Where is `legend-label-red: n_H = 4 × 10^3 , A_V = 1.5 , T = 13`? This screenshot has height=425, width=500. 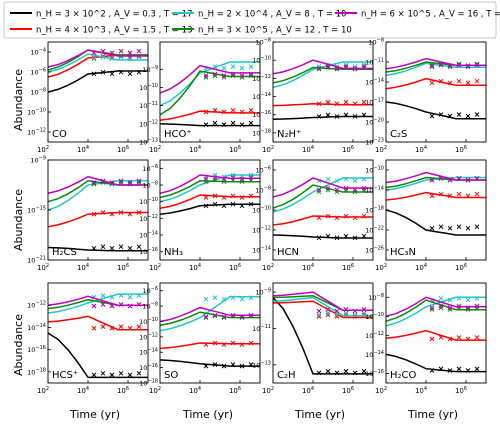 legend-label-red: n_H = 4 × 10^3 , A_V = 1.5 , T = 13 is located at coordinates (114, 31).